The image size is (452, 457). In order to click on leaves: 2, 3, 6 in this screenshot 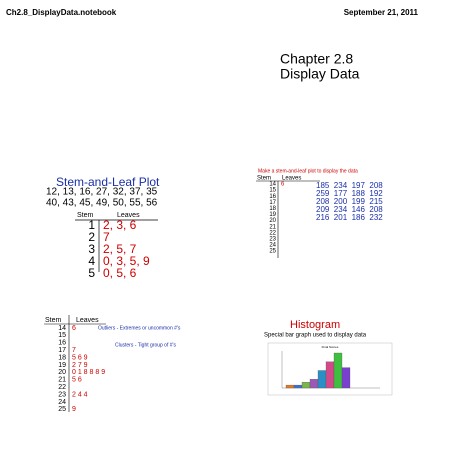, I will do `click(120, 225)`.